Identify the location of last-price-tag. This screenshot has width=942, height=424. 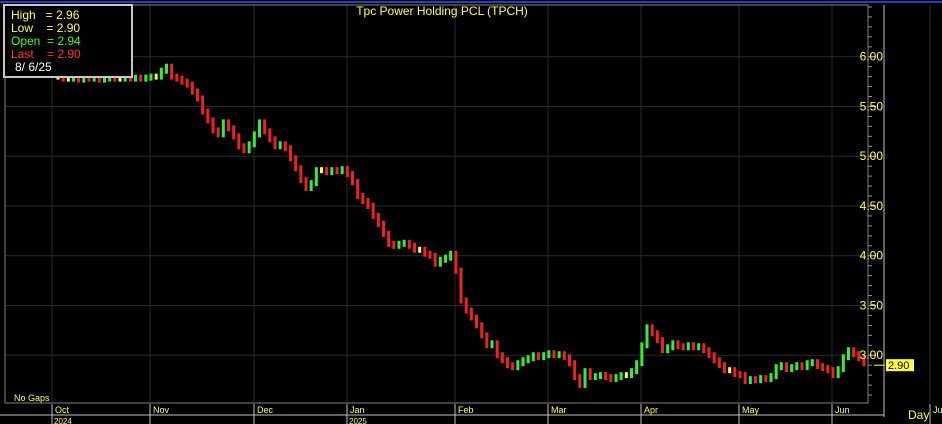
(900, 365).